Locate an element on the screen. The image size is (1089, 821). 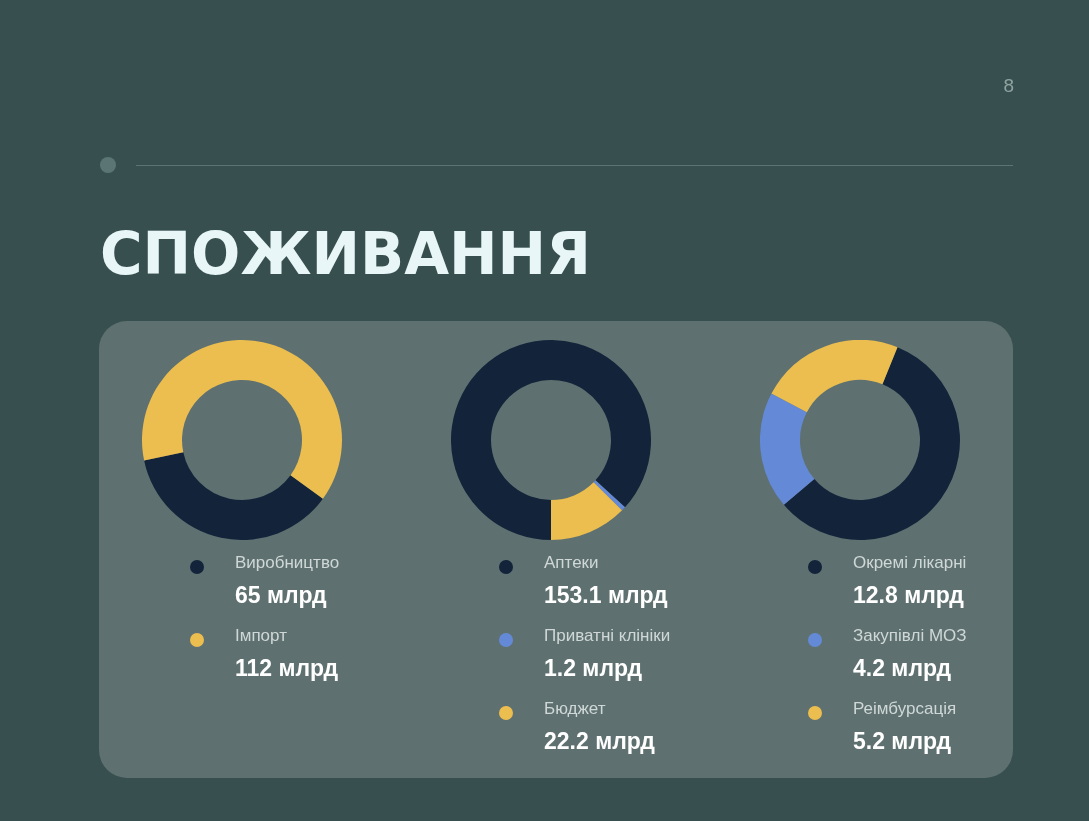
legend-label: Приватні клініки is located at coordinates (607, 636).